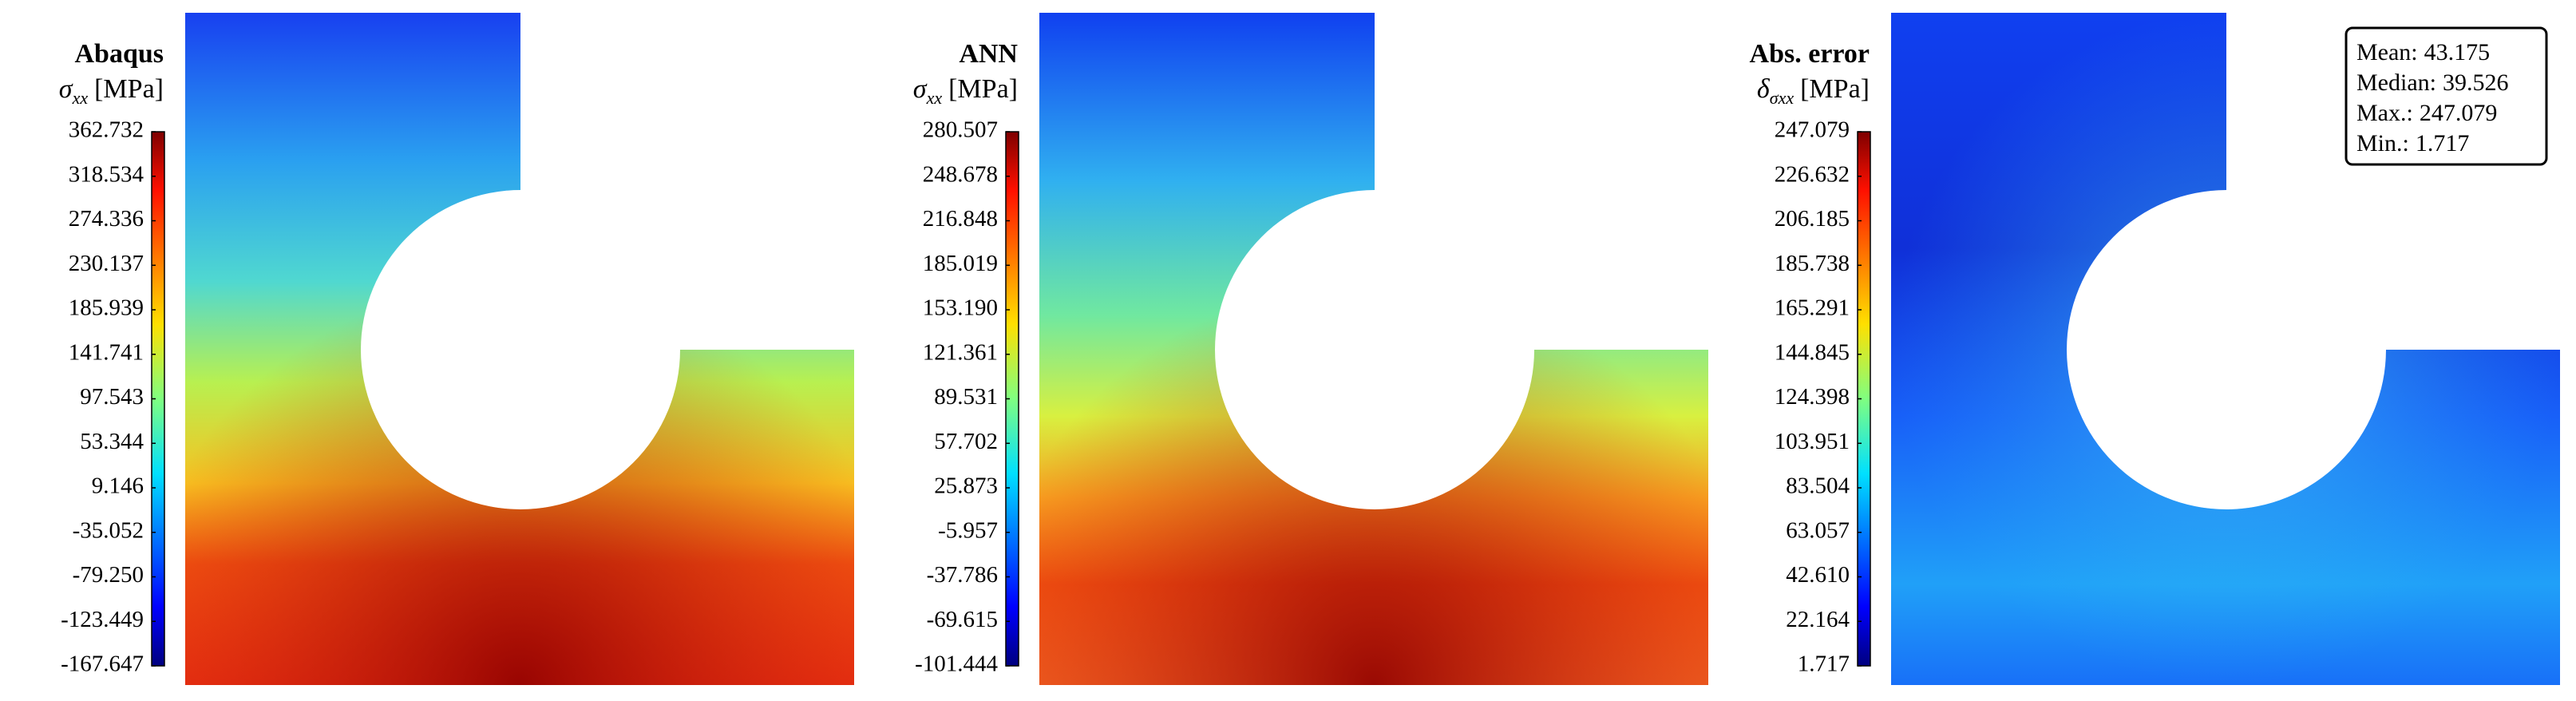 The width and height of the screenshot is (2576, 701). Describe the element at coordinates (107, 130) in the screenshot. I see `colorbar-tick-label: 362.732` at that location.